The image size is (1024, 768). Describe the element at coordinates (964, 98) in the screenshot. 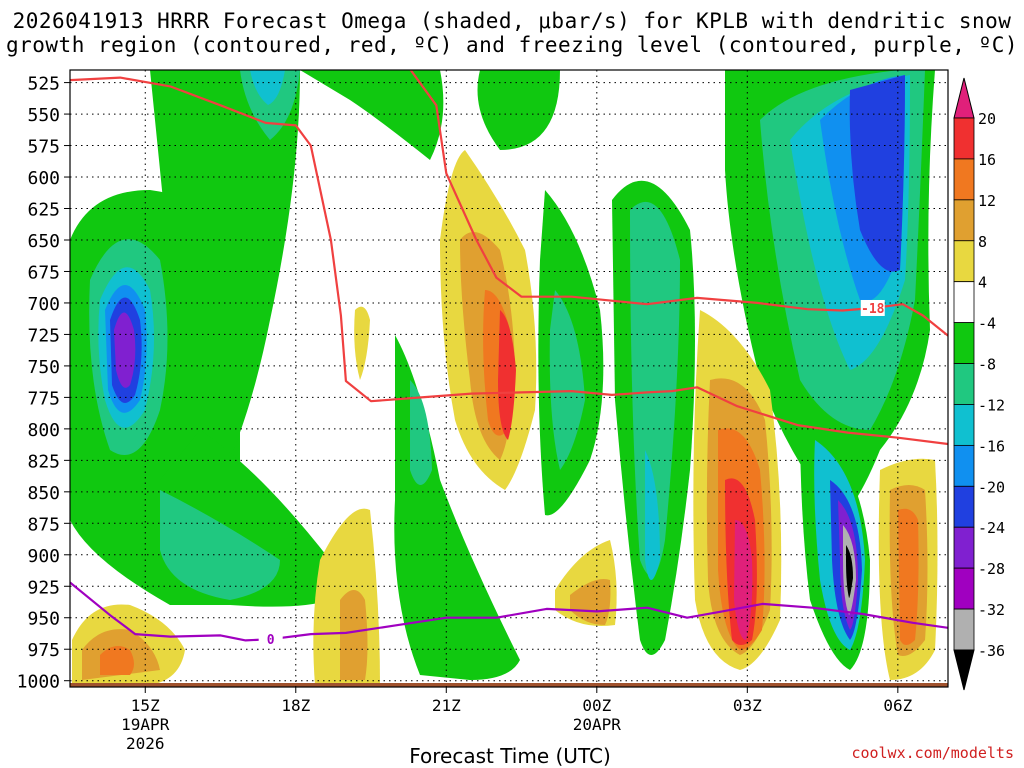

I see `colorbar-top-triangle` at that location.